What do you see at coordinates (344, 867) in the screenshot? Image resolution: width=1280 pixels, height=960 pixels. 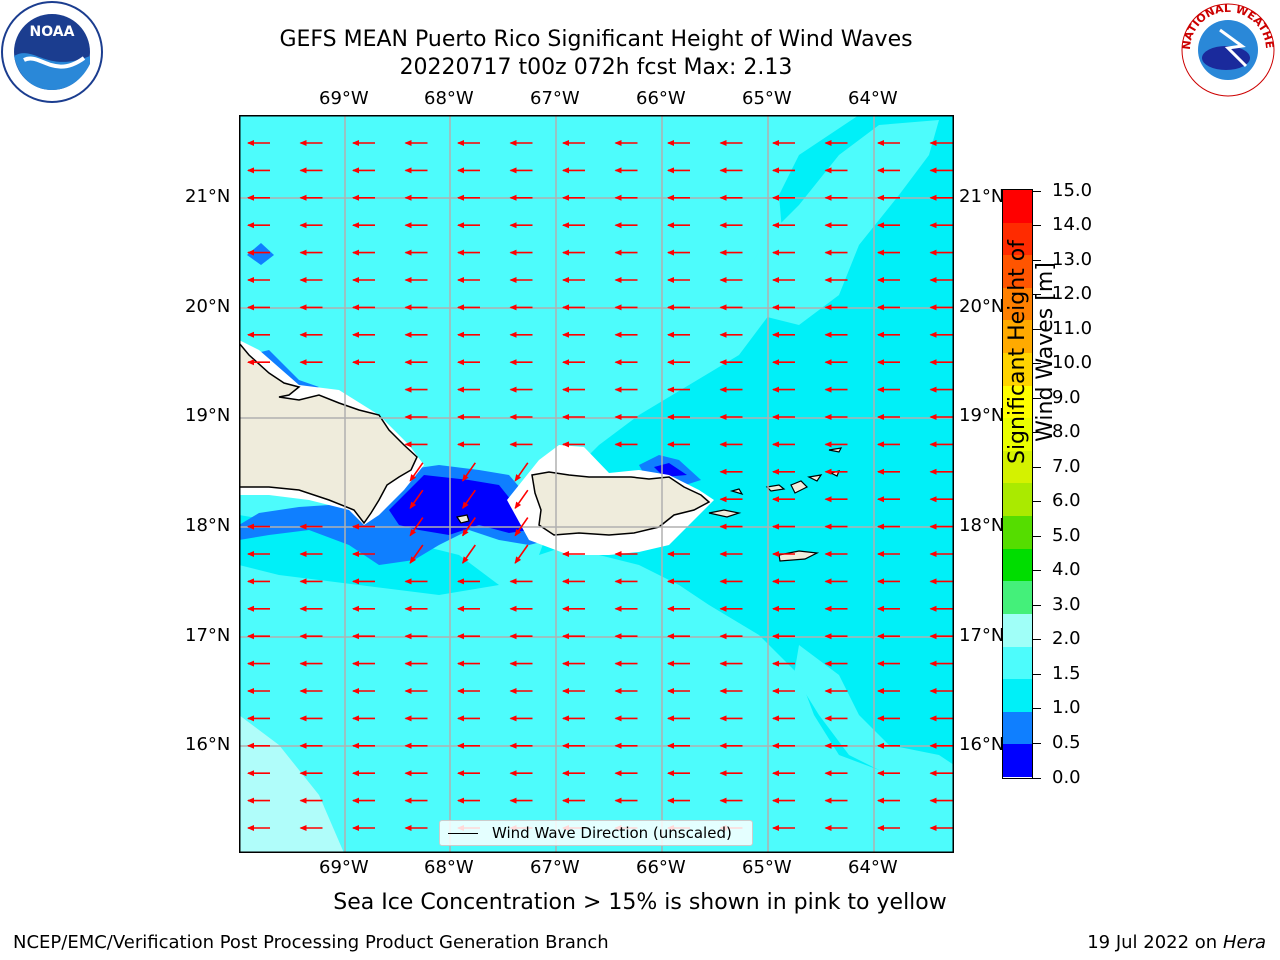 I see `bottom-lon-label-69w: 69°W` at bounding box center [344, 867].